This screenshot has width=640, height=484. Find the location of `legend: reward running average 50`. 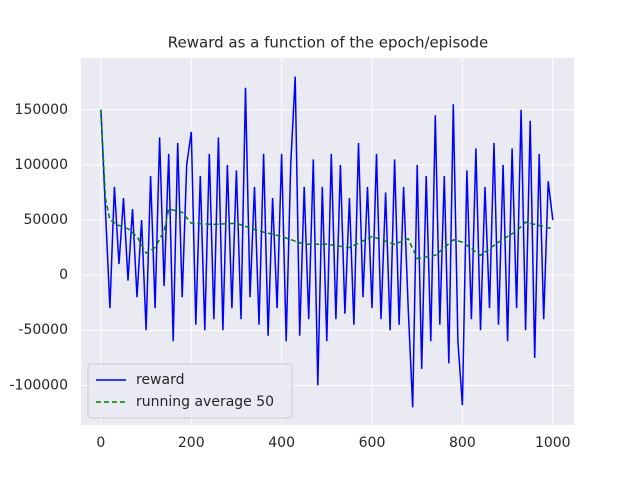

legend: reward running average 50 is located at coordinates (190, 391).